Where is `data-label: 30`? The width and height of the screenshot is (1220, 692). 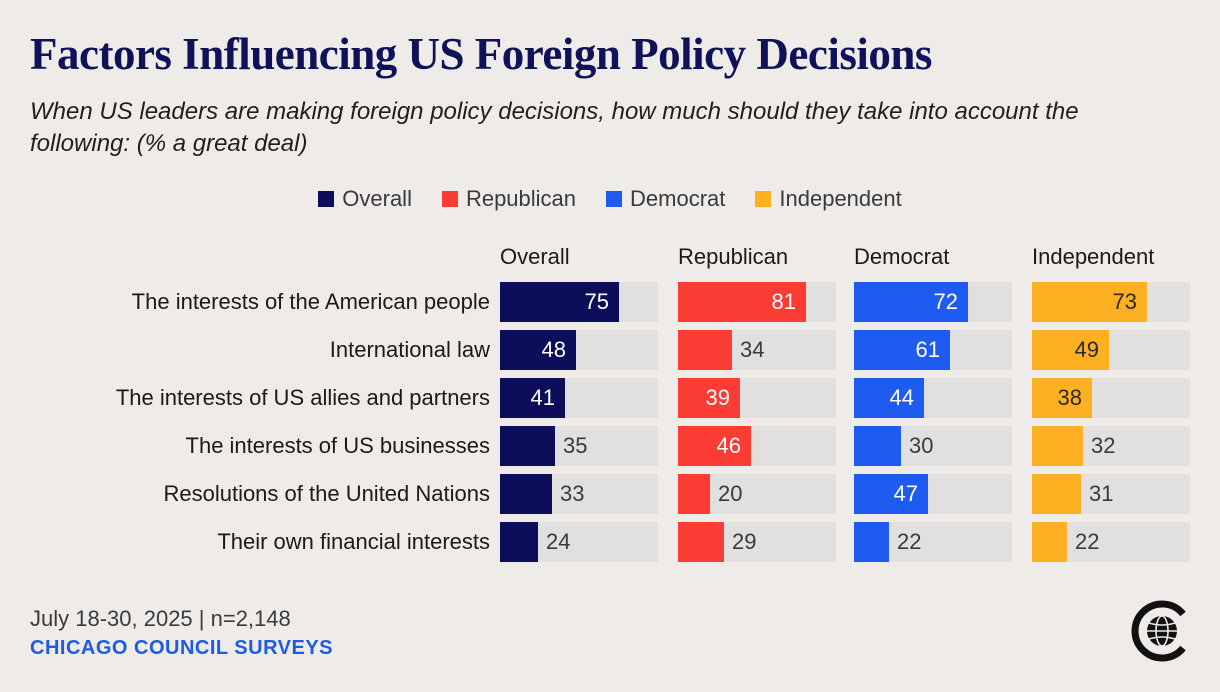 data-label: 30 is located at coordinates (921, 445).